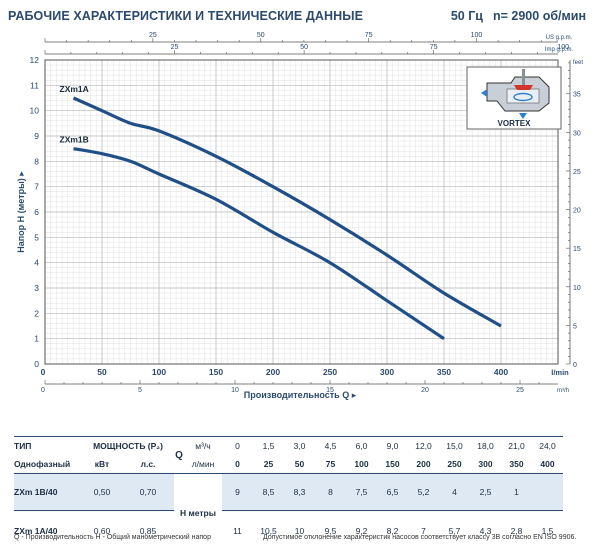 Image resolution: width=600 pixels, height=551 pixels. What do you see at coordinates (547, 492) in the screenshot?
I see `h-cell` at bounding box center [547, 492].